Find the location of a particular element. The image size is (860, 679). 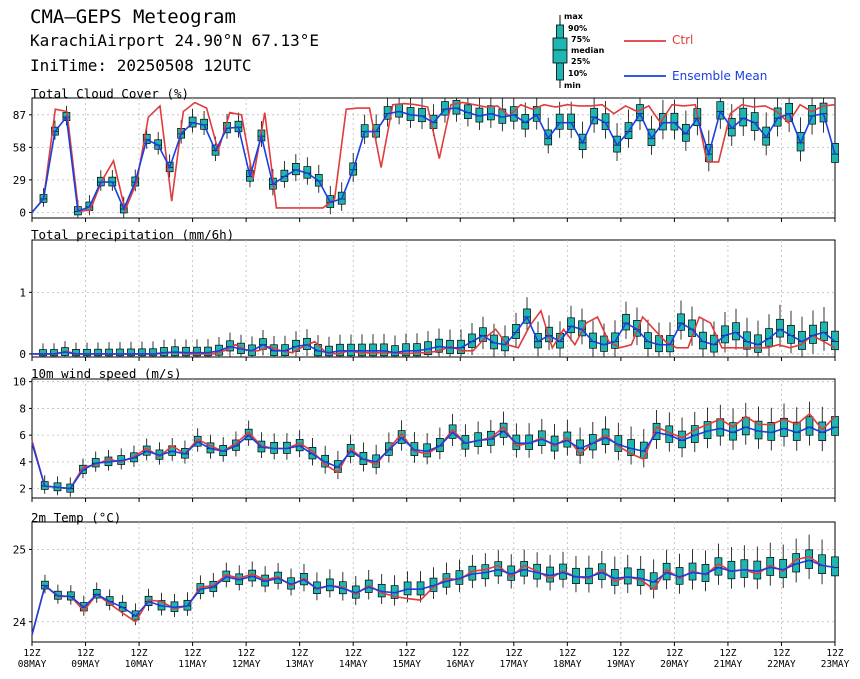

panel-title-temp: 2m Temp (°C) is located at coordinates (76, 517).